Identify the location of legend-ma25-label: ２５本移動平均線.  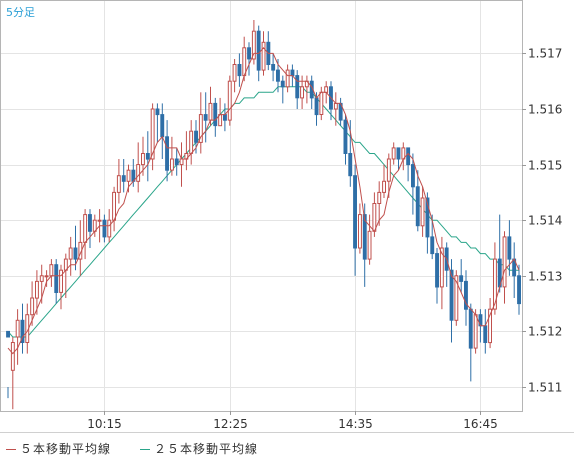
(206, 449).